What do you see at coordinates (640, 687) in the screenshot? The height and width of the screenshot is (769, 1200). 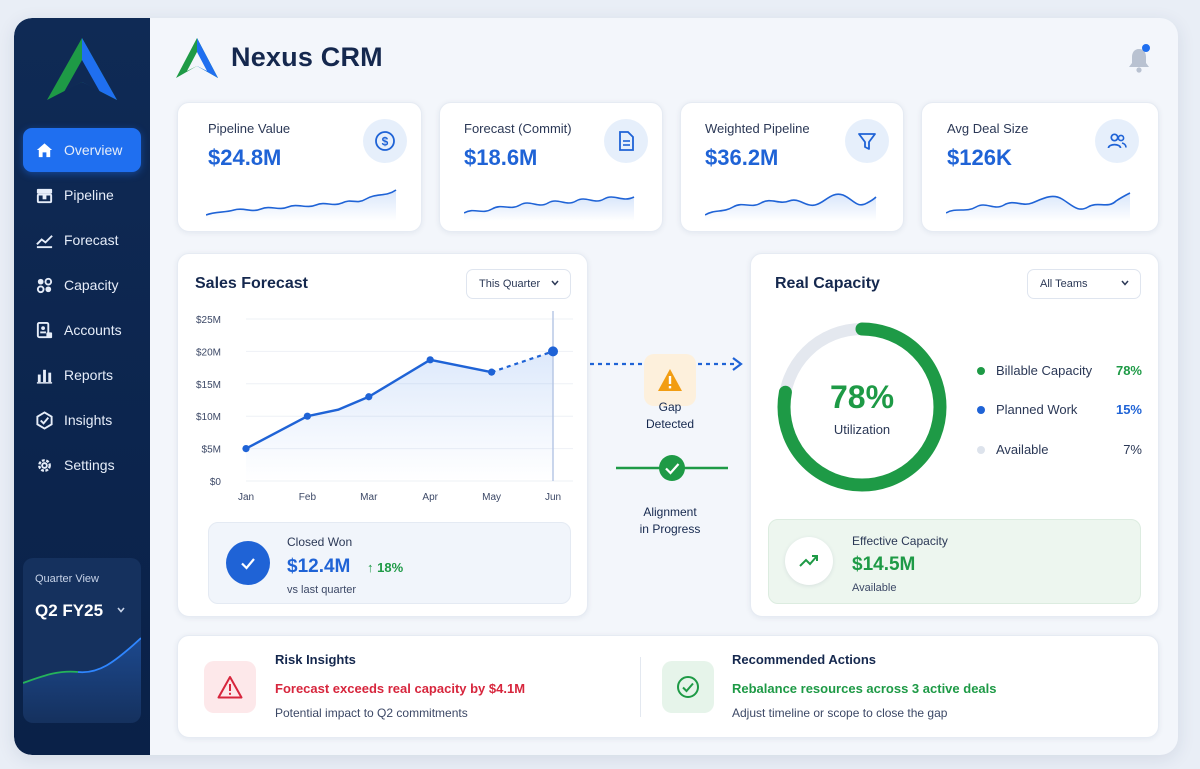 I see `insights-divider` at bounding box center [640, 687].